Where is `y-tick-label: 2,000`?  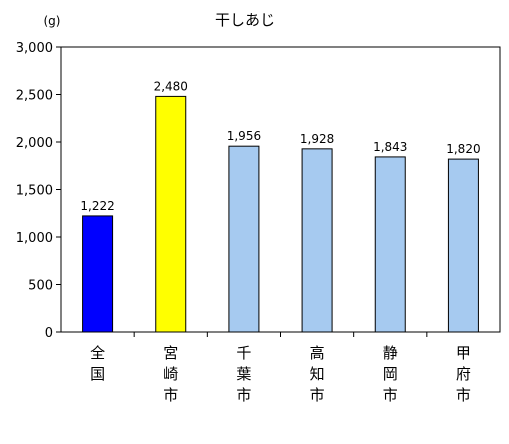 y-tick-label: 2,000 is located at coordinates (34, 143).